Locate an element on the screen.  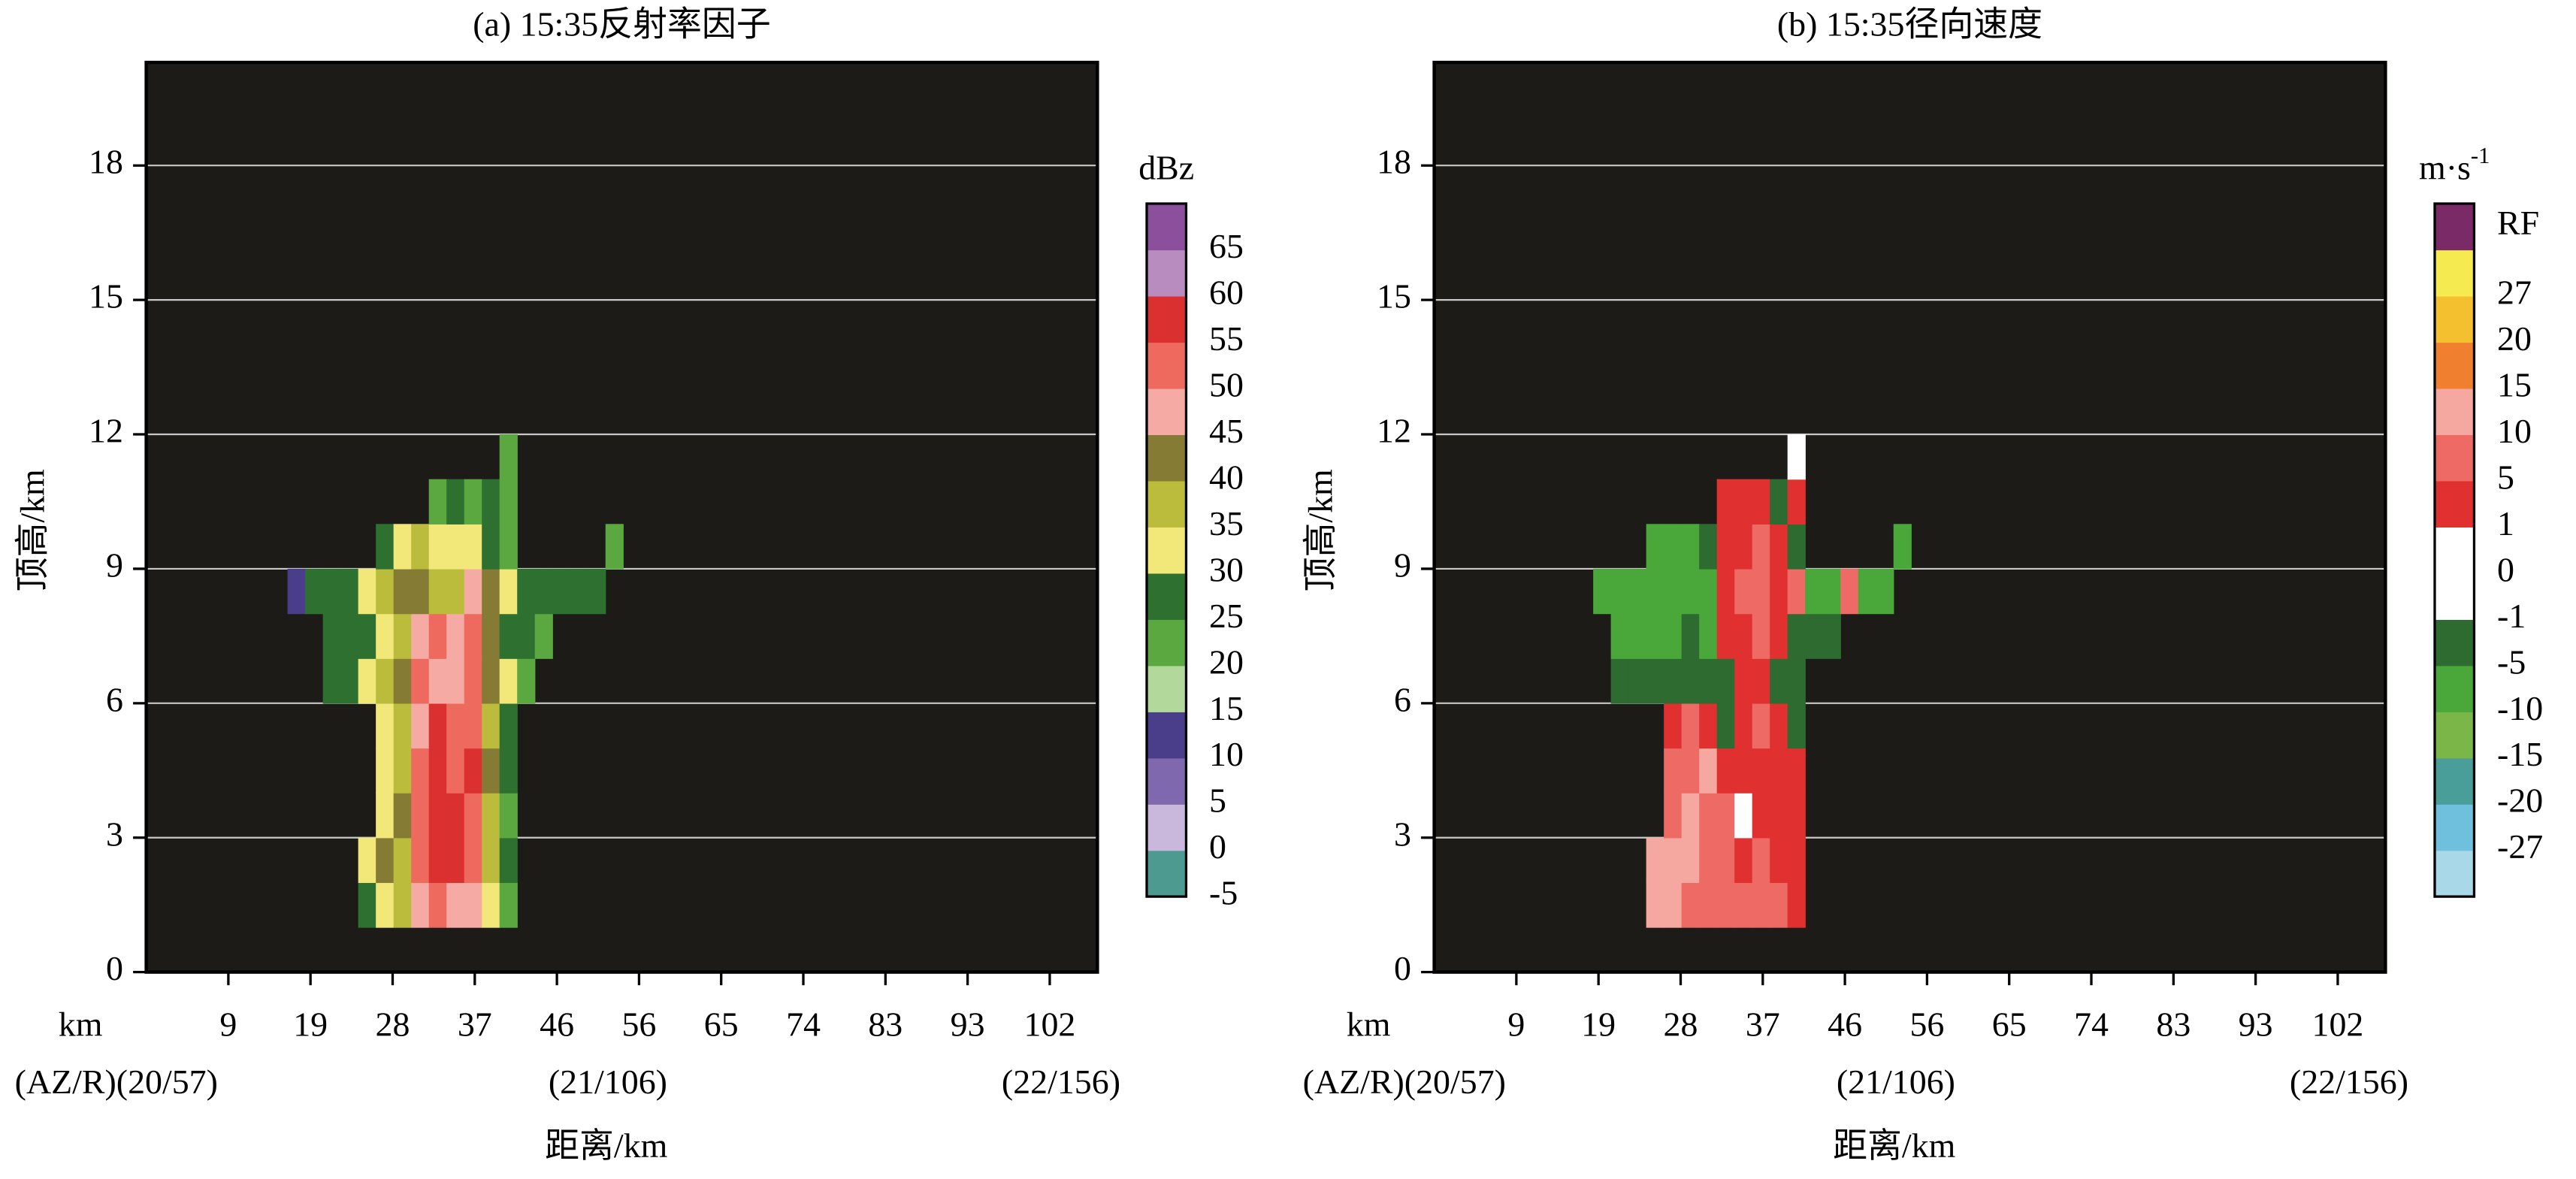
colorbar-label: 10 is located at coordinates (1227, 754).